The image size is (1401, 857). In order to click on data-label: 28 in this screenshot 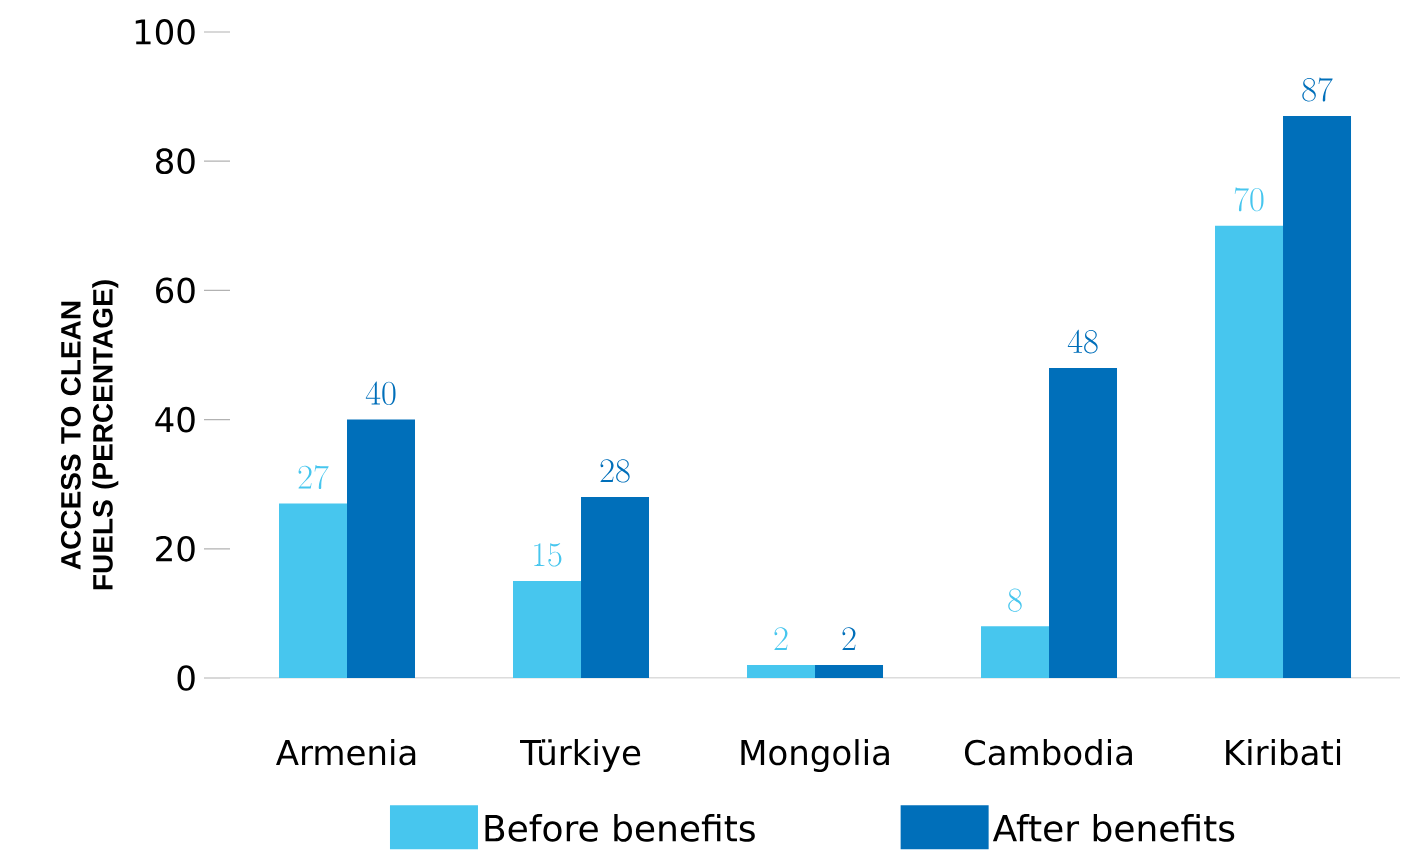, I will do `click(615, 471)`.